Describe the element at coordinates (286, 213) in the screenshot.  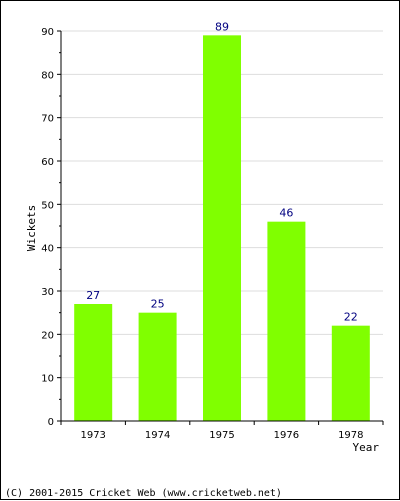
I see `data-label-1976: 46` at that location.